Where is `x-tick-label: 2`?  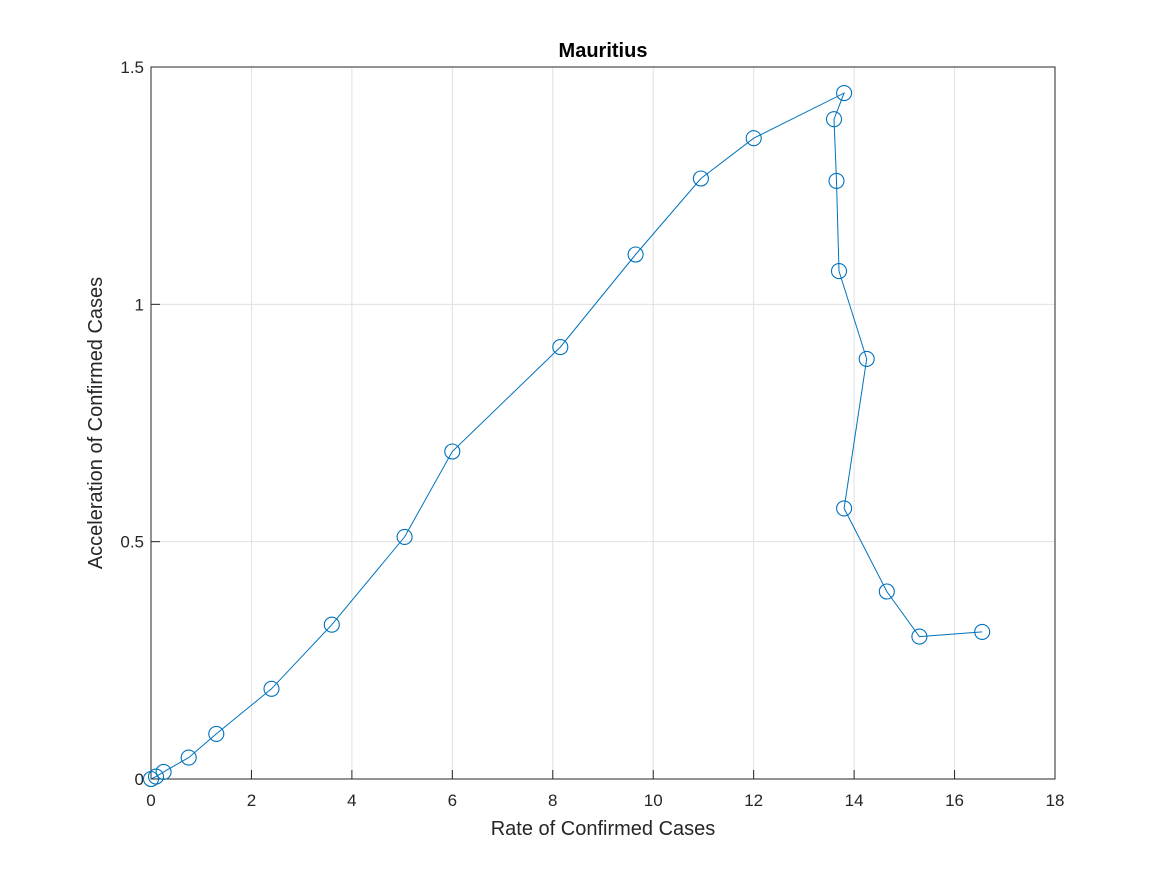 x-tick-label: 2 is located at coordinates (251, 800).